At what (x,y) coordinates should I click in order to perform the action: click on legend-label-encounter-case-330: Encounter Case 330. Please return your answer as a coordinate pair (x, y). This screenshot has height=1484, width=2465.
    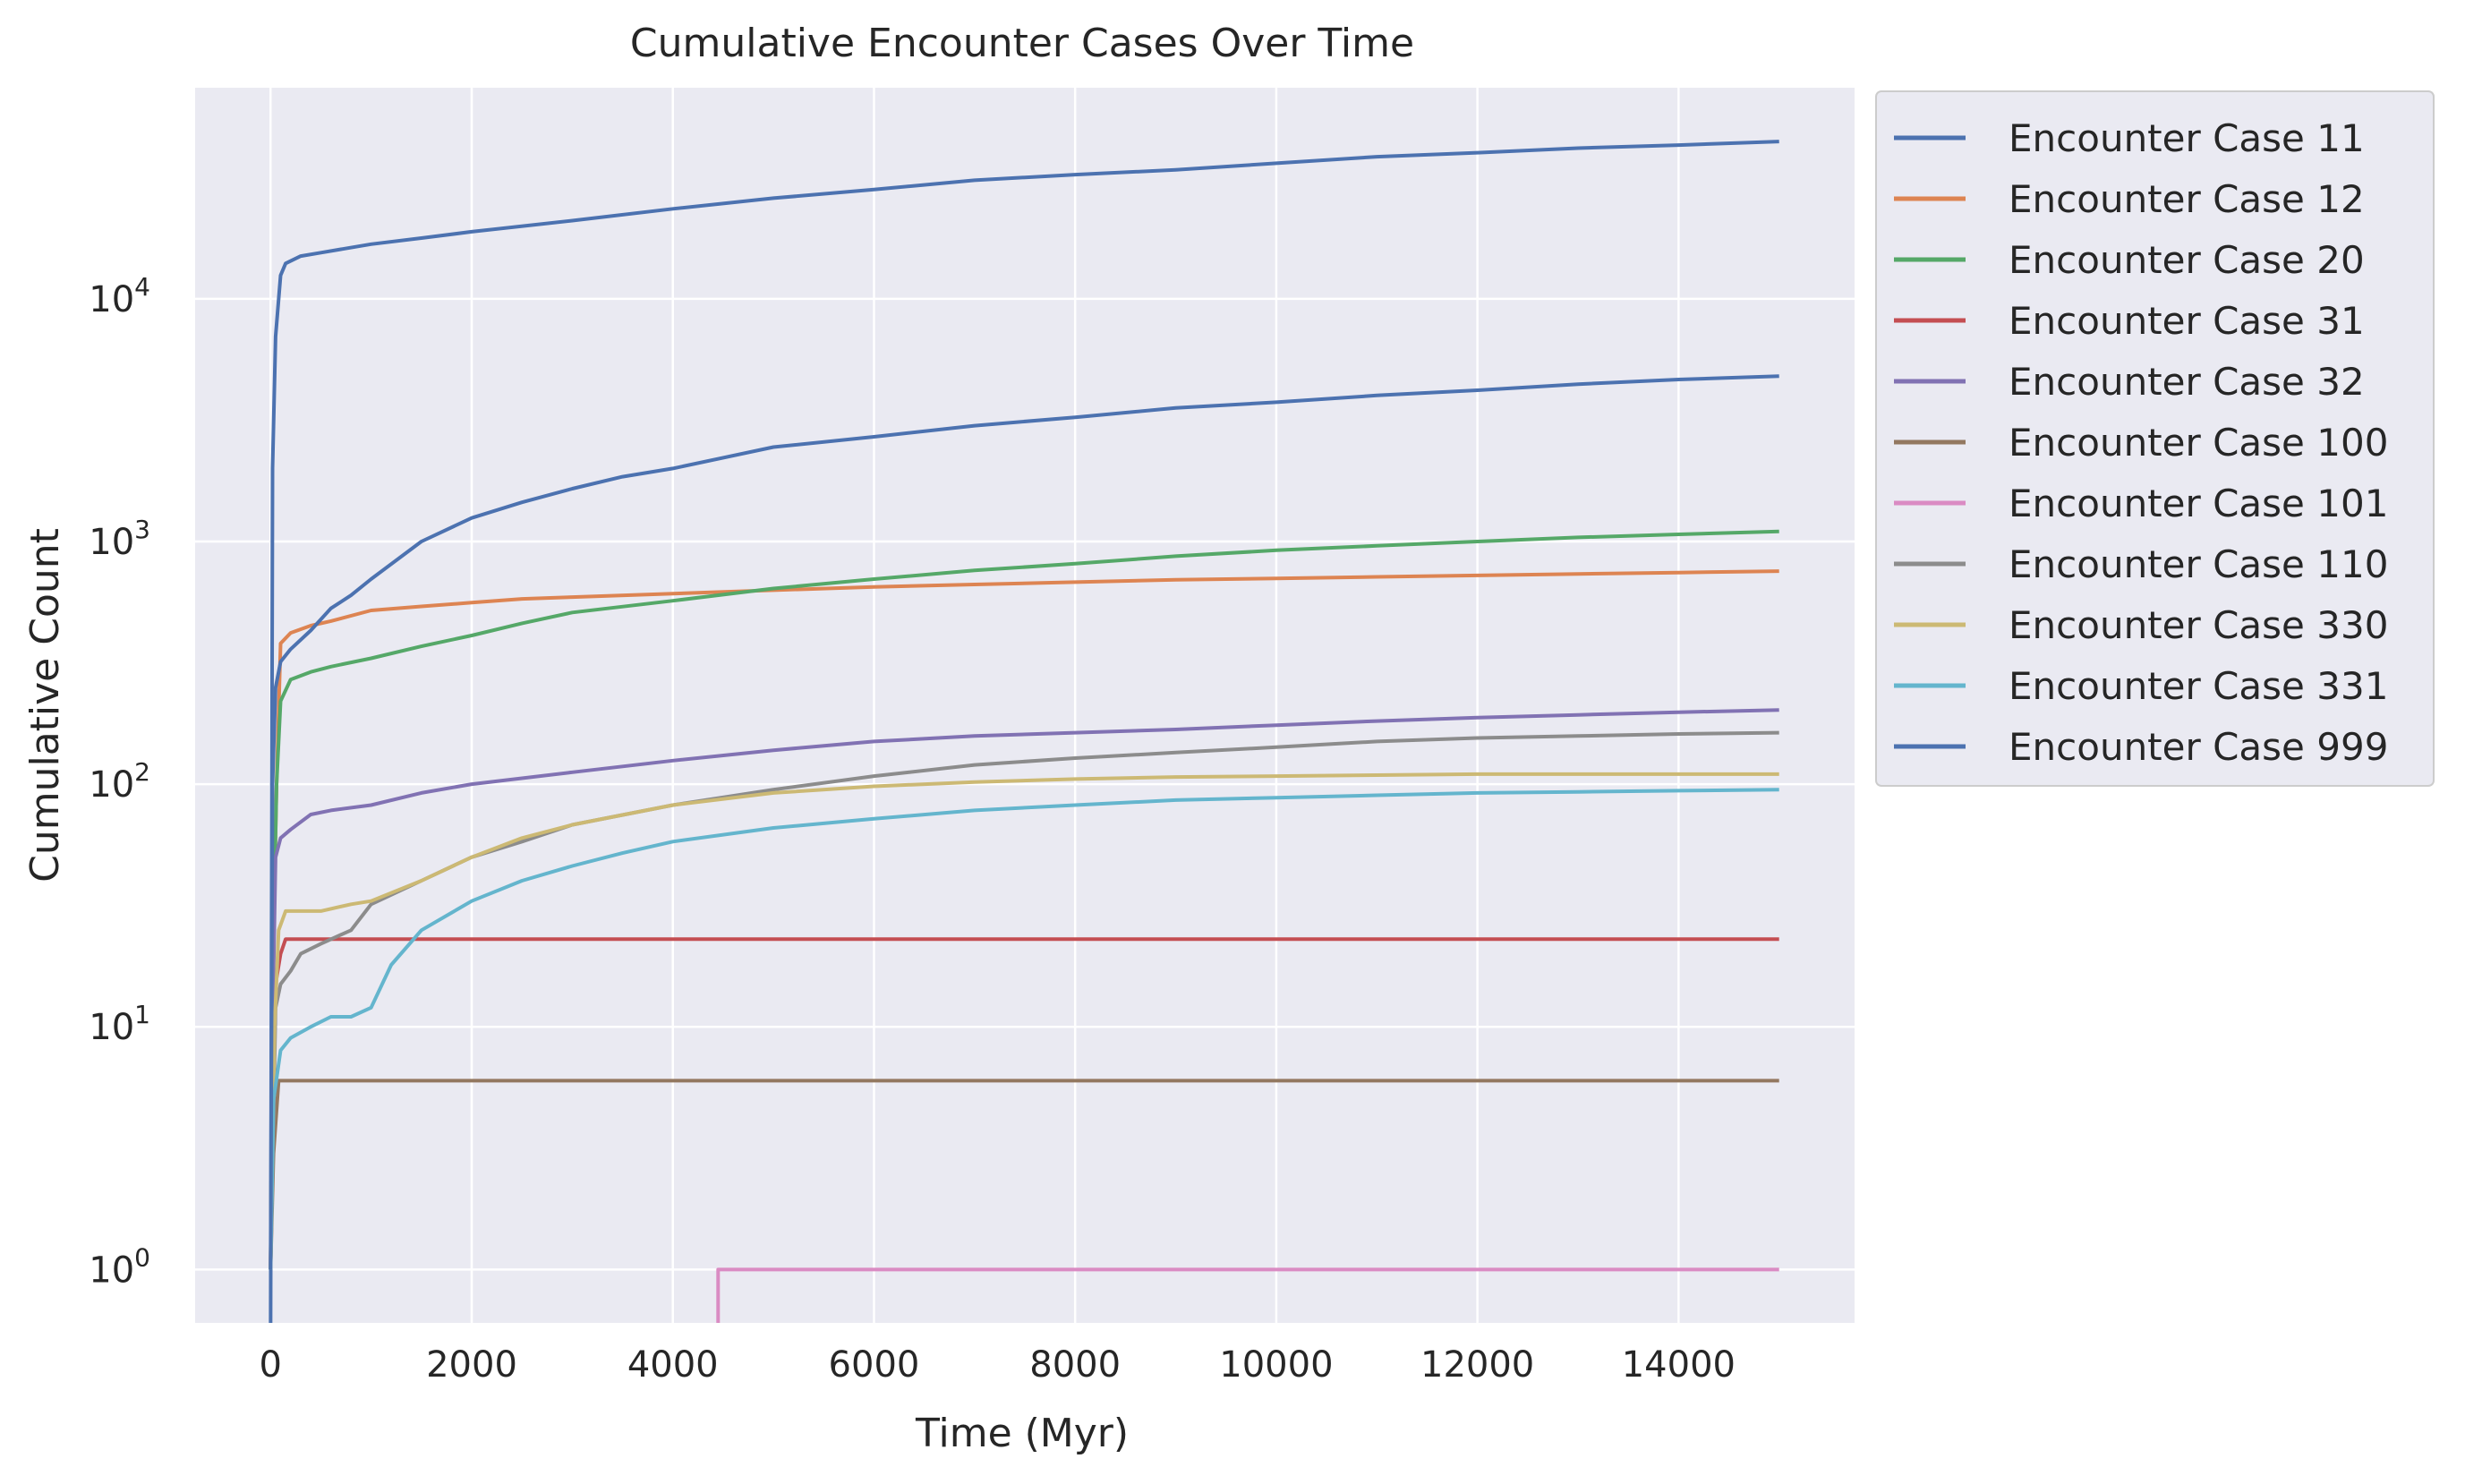
    Looking at the image, I should click on (2198, 625).